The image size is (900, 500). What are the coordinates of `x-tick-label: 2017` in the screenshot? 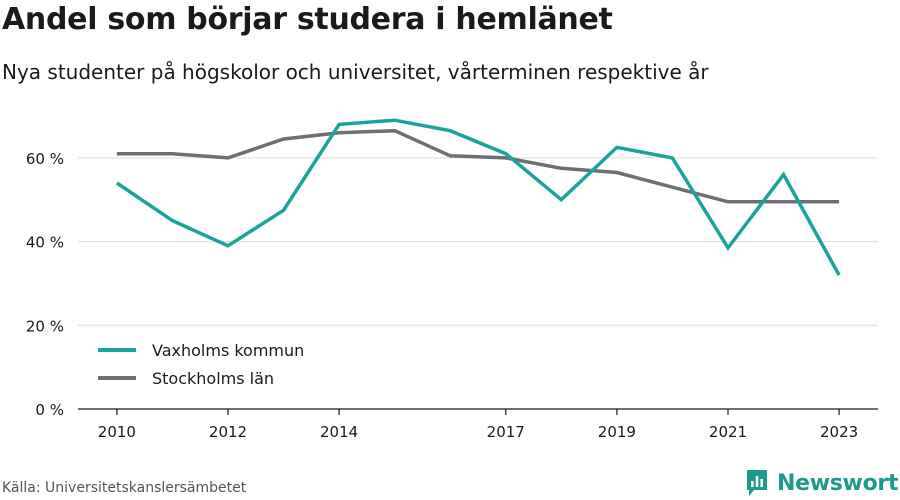 It's located at (506, 432).